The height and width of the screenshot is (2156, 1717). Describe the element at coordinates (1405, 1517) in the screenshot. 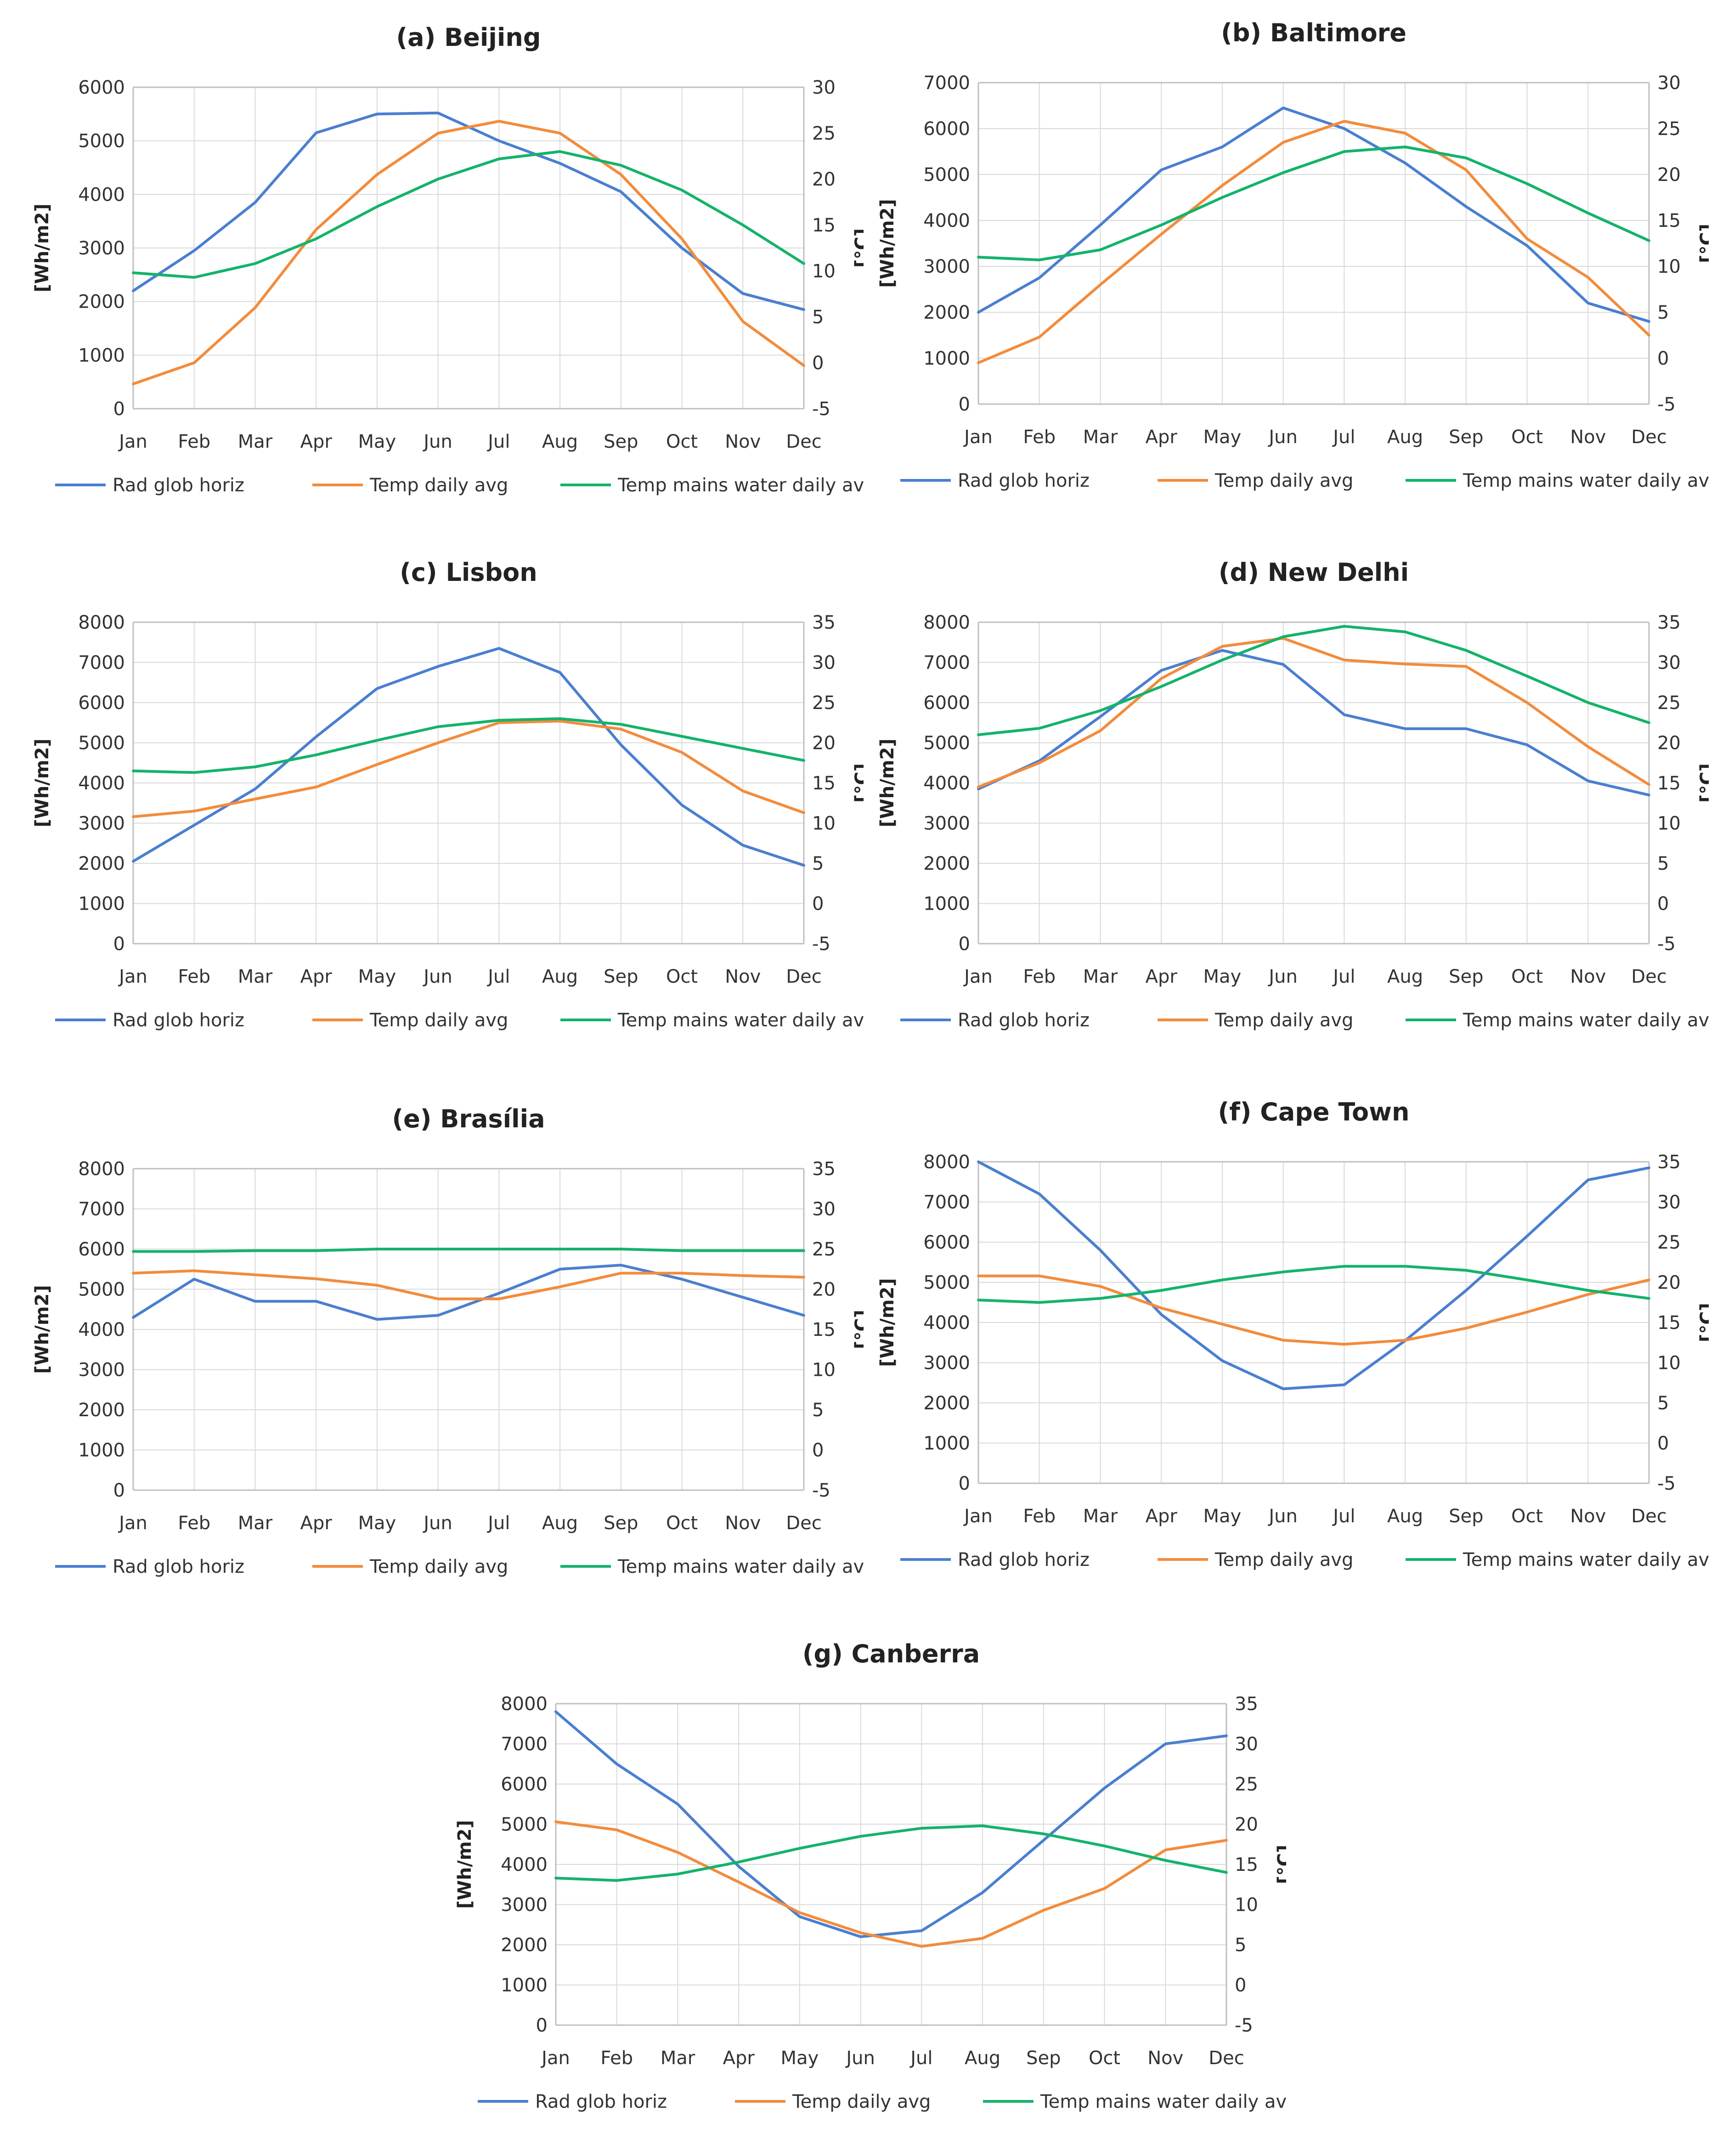

I see `x-tick-label: Aug` at that location.